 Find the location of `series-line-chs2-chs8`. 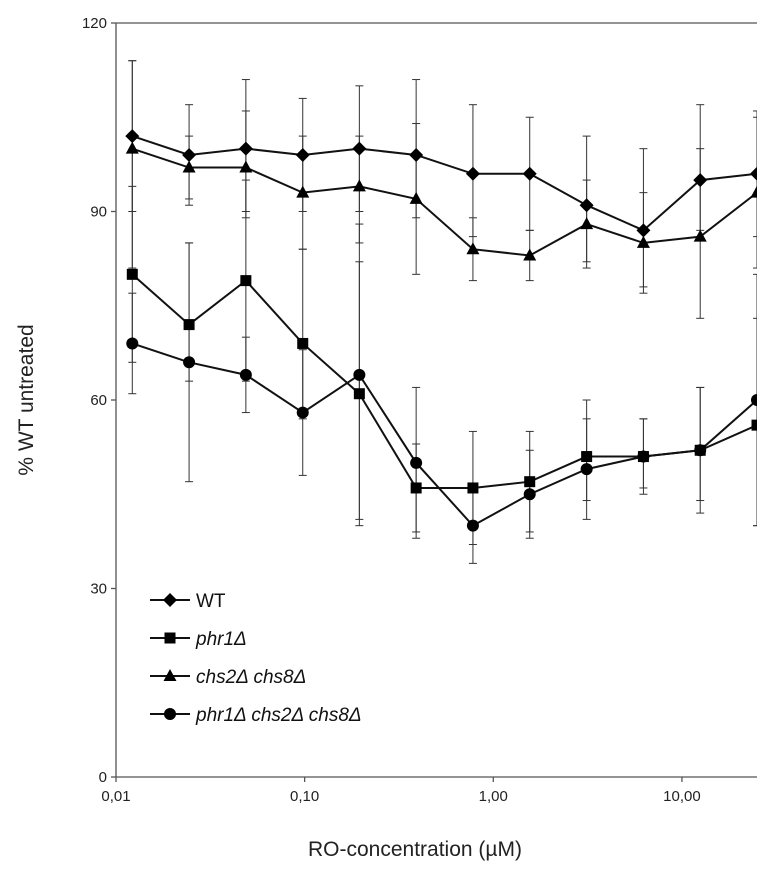

series-line-chs2-chs8 is located at coordinates (444, 202).